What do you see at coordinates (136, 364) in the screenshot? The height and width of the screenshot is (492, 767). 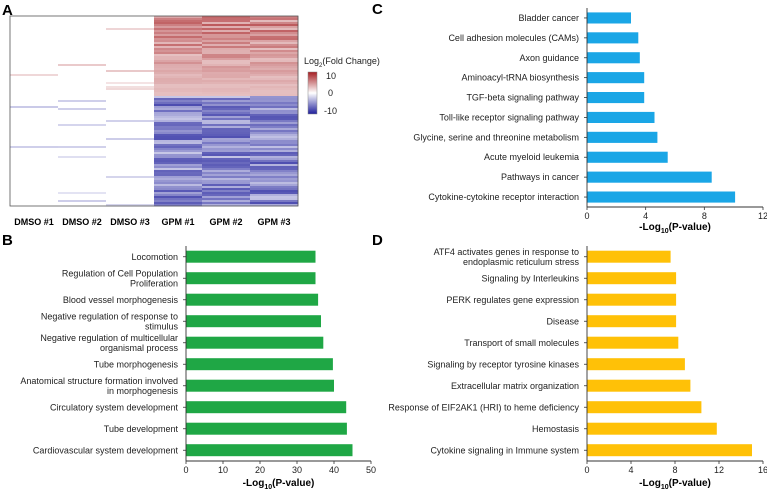 I see `category-label: Tube morphogenesis` at bounding box center [136, 364].